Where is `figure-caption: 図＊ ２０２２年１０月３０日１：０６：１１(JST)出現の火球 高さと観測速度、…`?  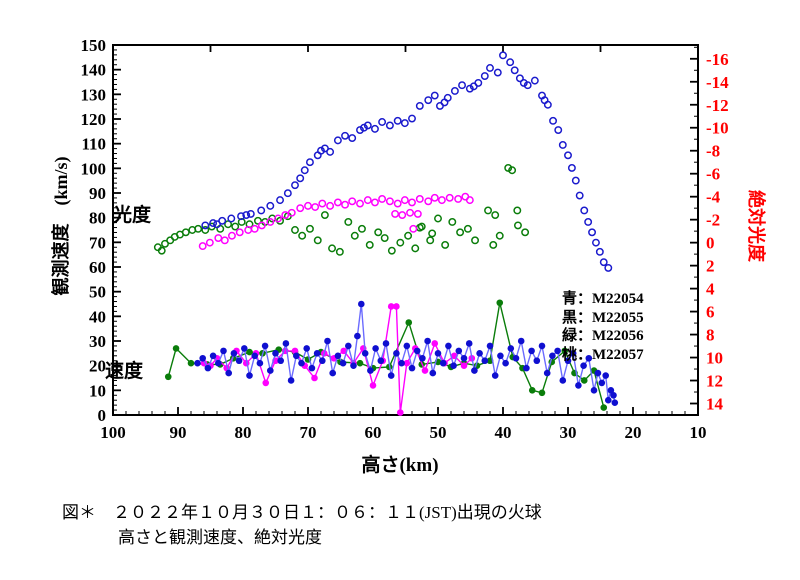
figure-caption: 図＊ ２０２２年１０月３０日１：０６：１１(JST)出現の火球 高さと観測速度、… is located at coordinates (302, 523).